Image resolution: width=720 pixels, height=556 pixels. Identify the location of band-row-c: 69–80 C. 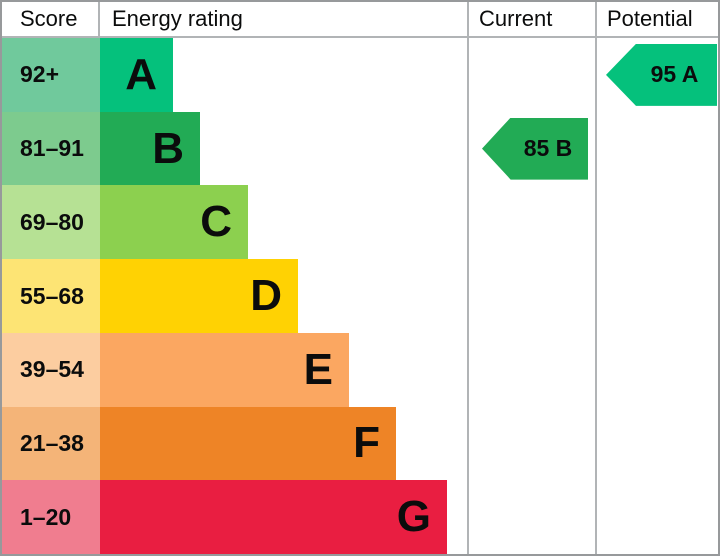
(360, 222).